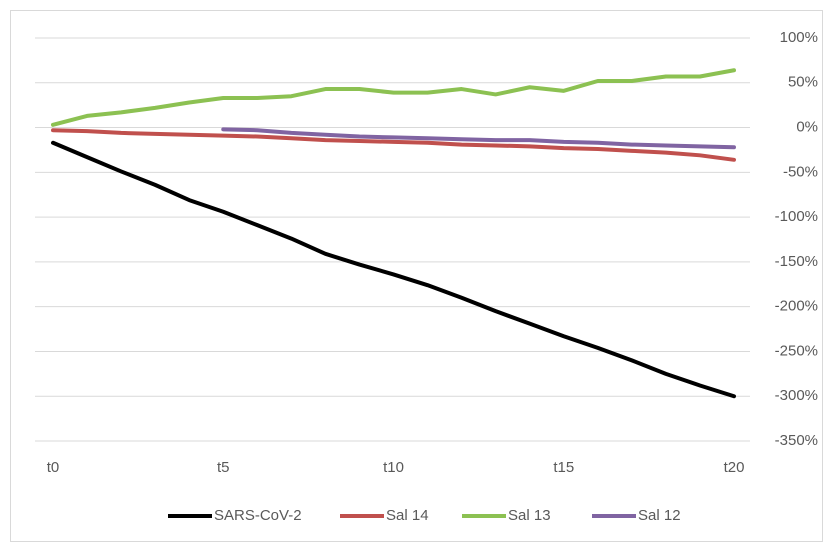  What do you see at coordinates (807, 127) in the screenshot?
I see `y-tick-label: 0%` at bounding box center [807, 127].